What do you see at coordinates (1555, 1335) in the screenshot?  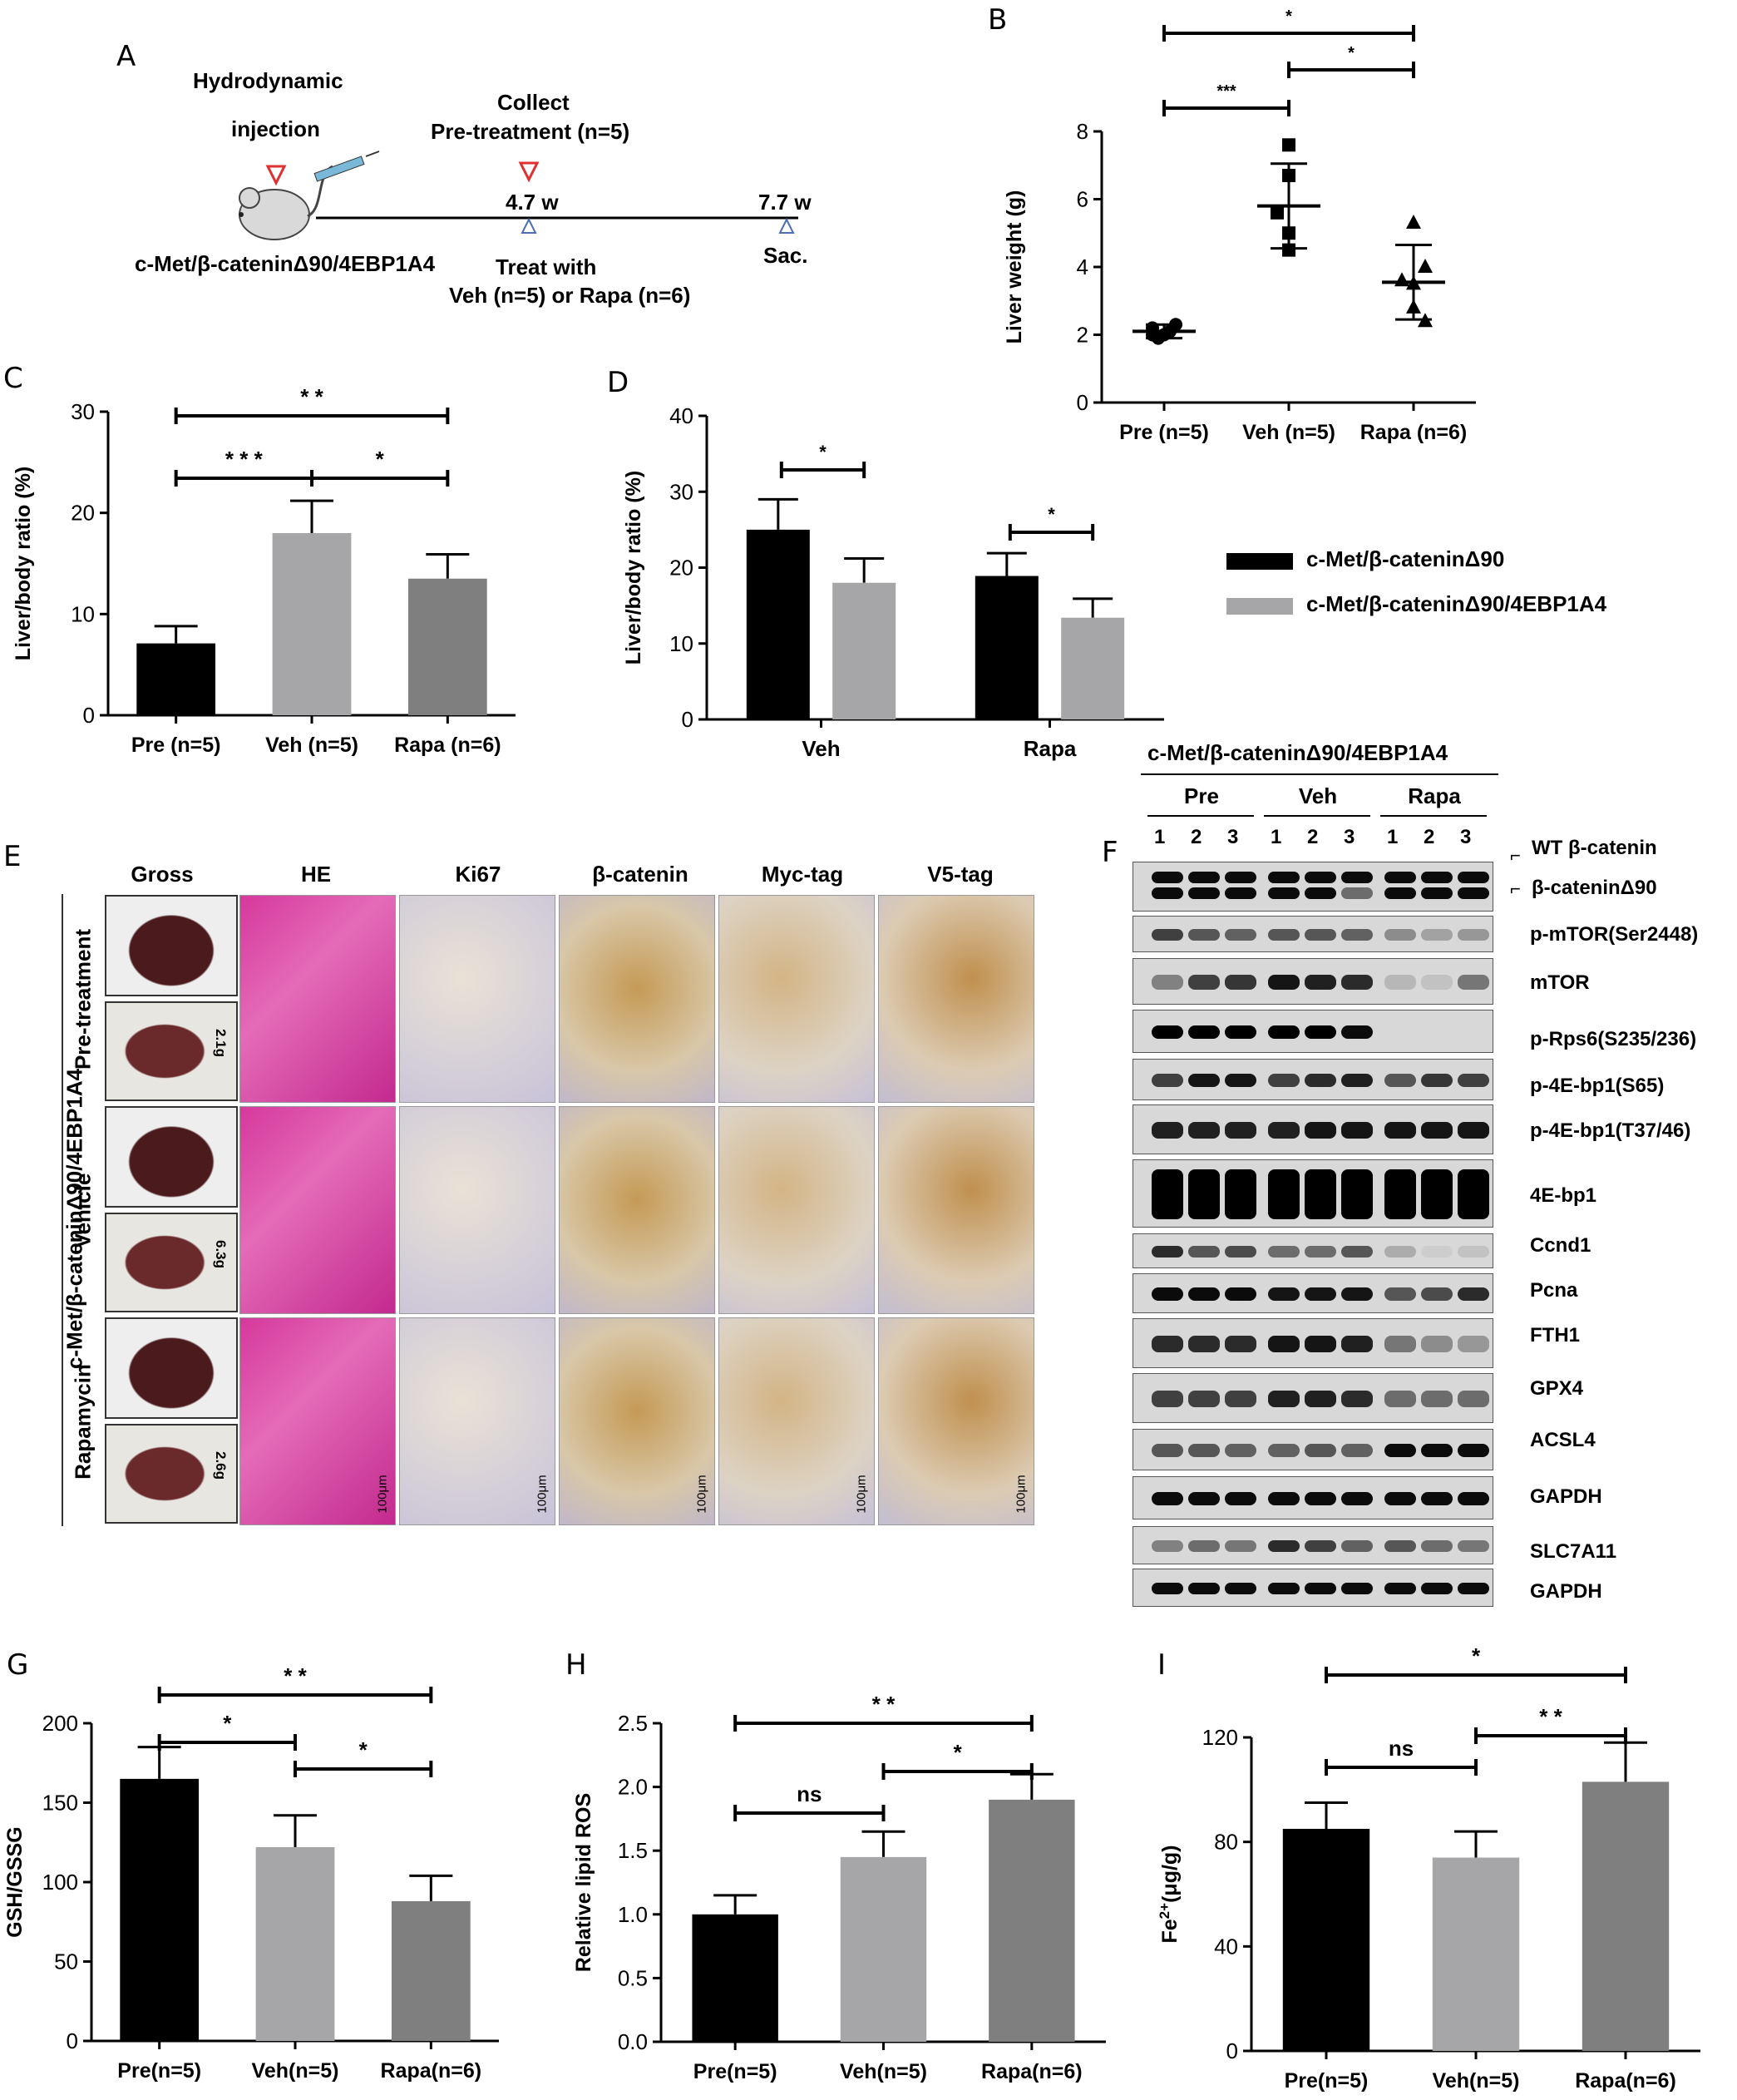 I see `wb-band-label: FTH1` at bounding box center [1555, 1335].